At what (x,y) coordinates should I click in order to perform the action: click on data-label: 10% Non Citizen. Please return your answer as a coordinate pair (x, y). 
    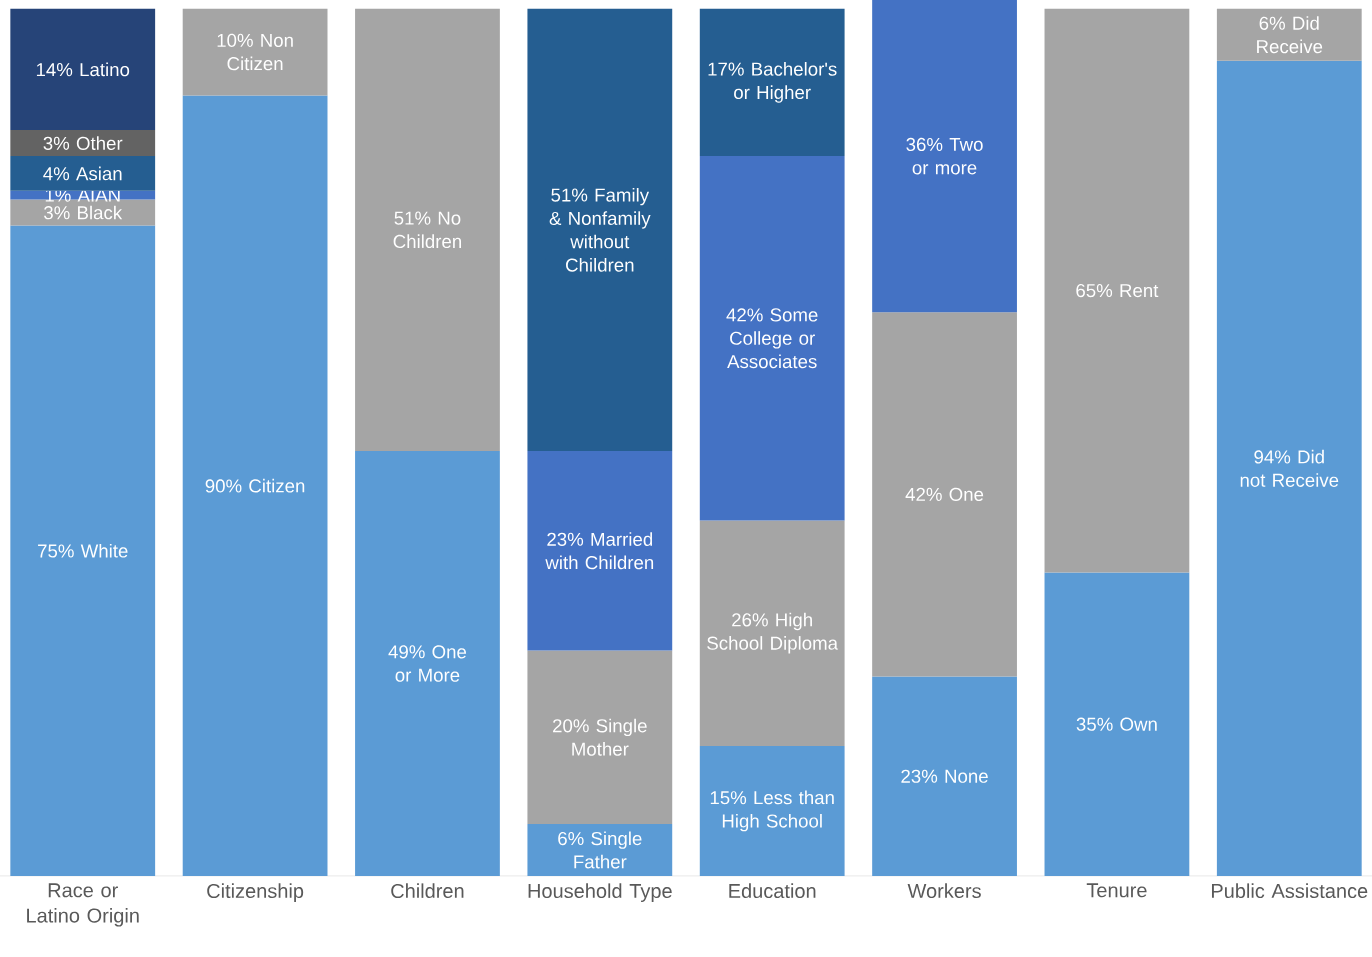
    Looking at the image, I should click on (255, 52).